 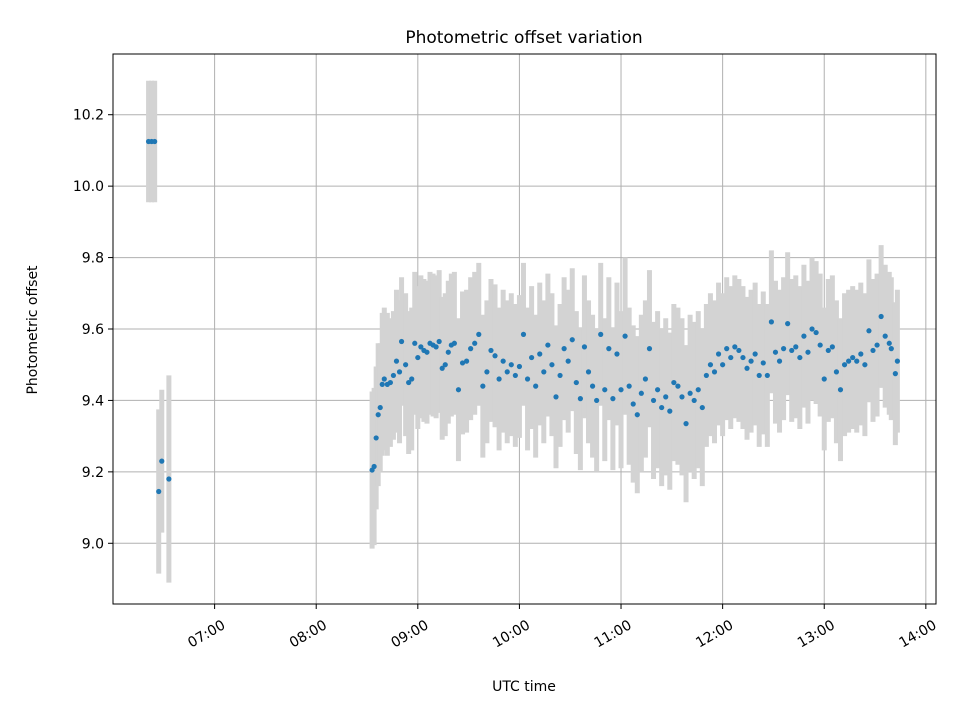 What do you see at coordinates (816, 634) in the screenshot?
I see `x-tick-label: 13:00` at bounding box center [816, 634].